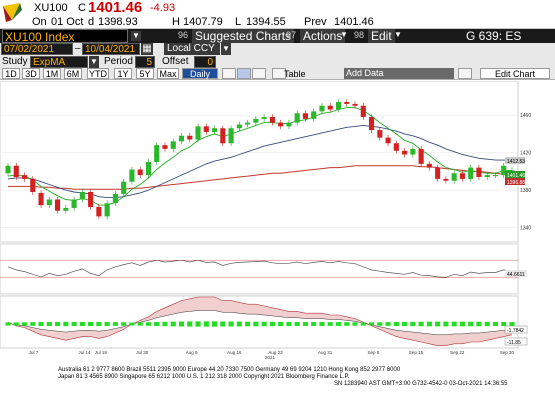 Image resolution: width=555 pixels, height=400 pixels. I want to click on candle-chart-tool-icon, so click(244, 73).